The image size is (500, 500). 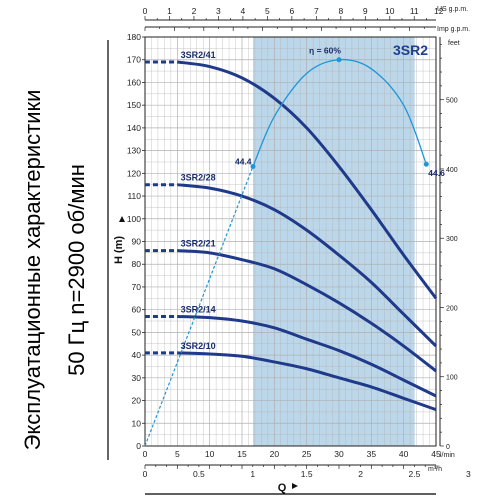 What do you see at coordinates (453, 29) in the screenshot?
I see `impgpm-unit-label: Imp g.p.m.` at bounding box center [453, 29].